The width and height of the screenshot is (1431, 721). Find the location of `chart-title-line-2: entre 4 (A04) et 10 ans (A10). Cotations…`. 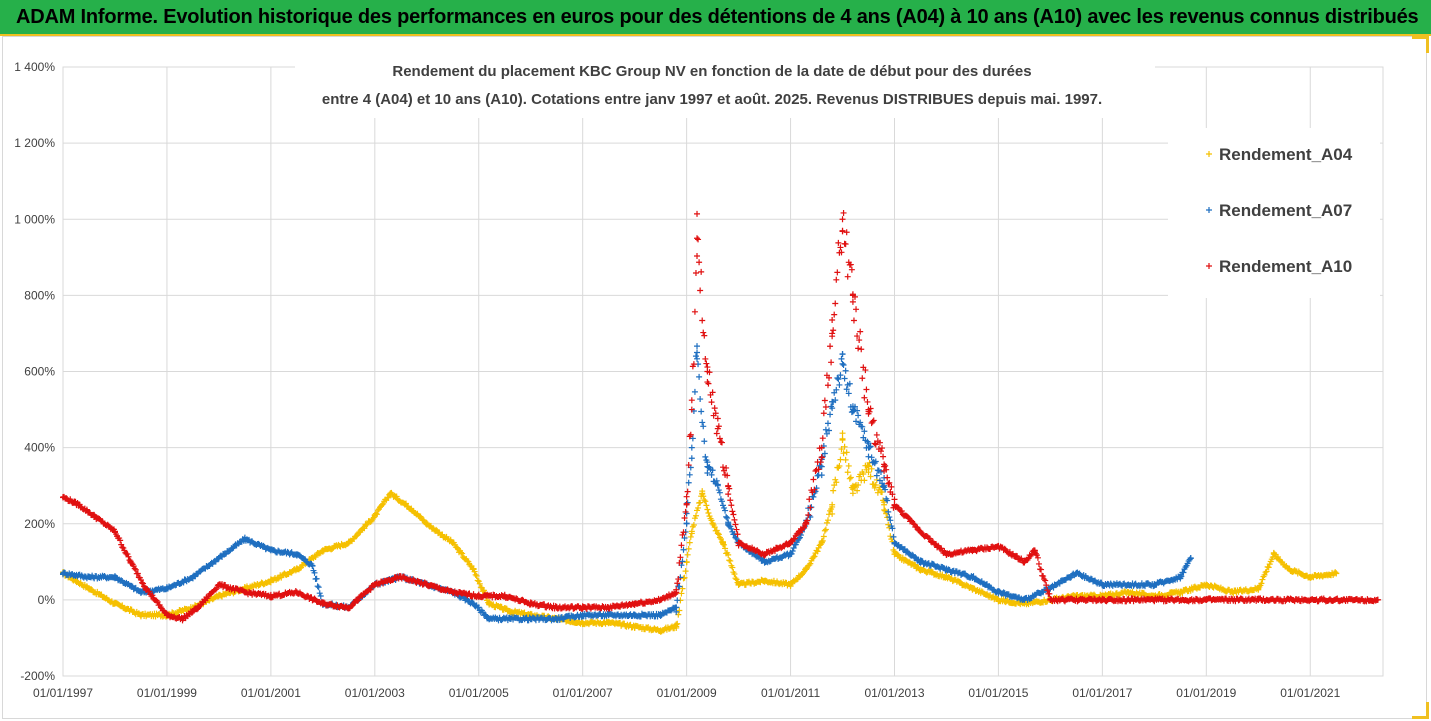

chart-title-line-2: entre 4 (A04) et 10 ans (A10). Cotations… is located at coordinates (712, 99).